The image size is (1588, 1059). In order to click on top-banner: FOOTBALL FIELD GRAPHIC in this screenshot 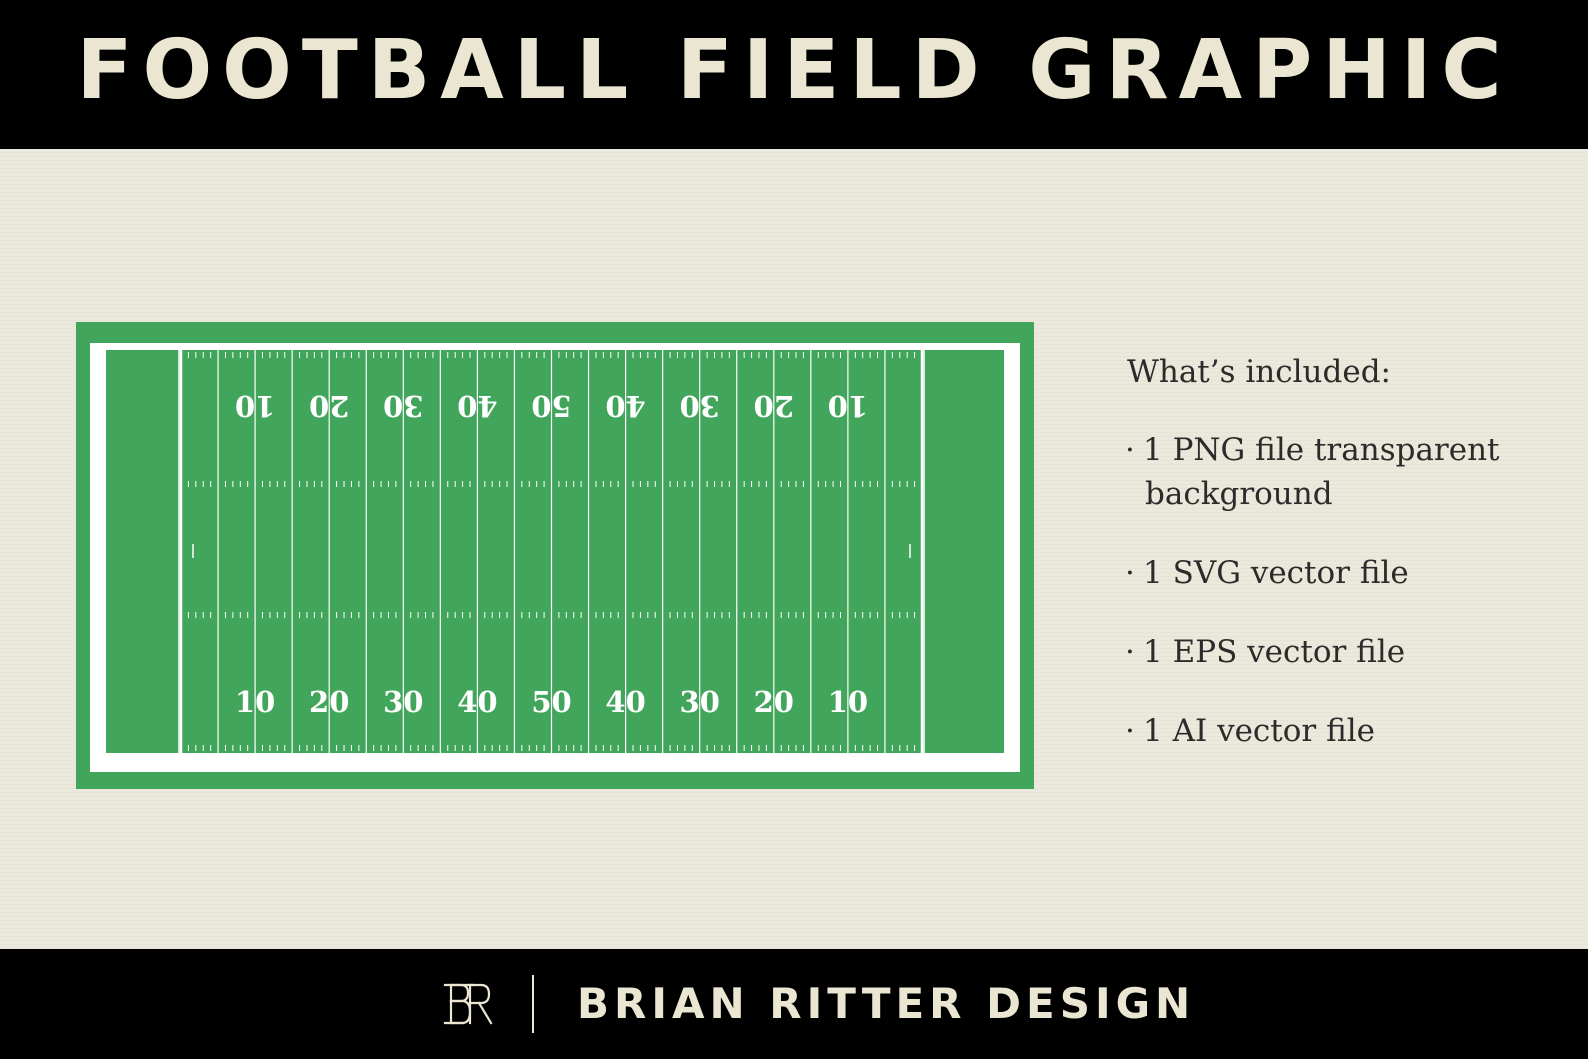, I will do `click(794, 74)`.